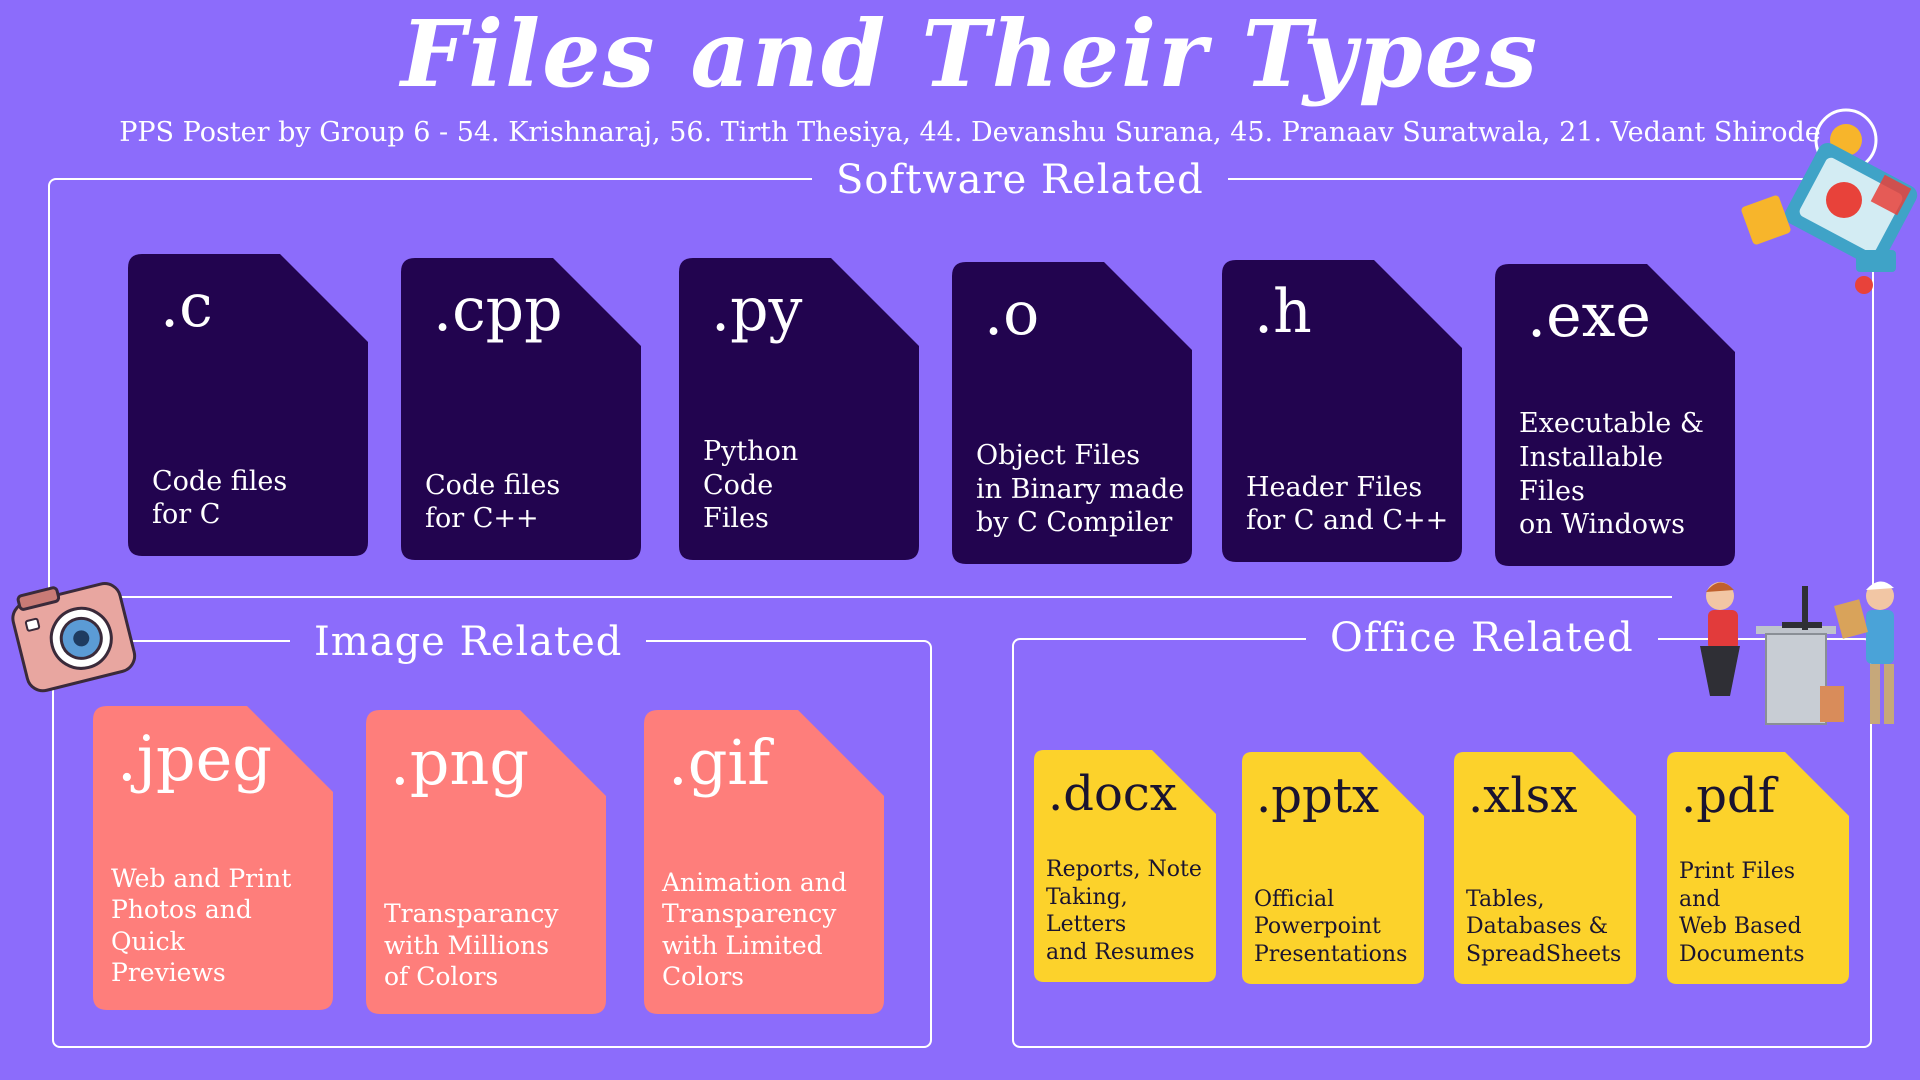 The height and width of the screenshot is (1080, 1920). I want to click on office-file-card: .pdf Print Files and Web Based Documents, so click(1758, 868).